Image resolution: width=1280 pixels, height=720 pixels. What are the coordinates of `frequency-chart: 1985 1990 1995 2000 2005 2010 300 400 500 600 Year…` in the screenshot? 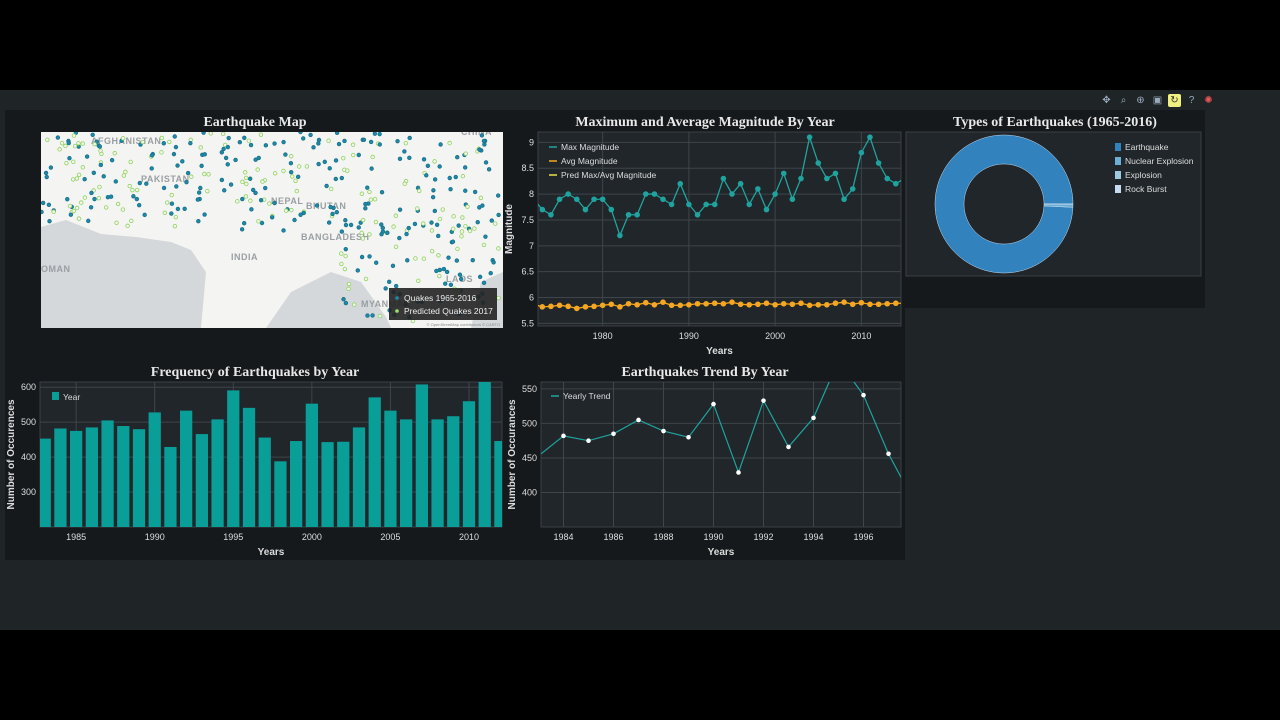 It's located at (255, 460).